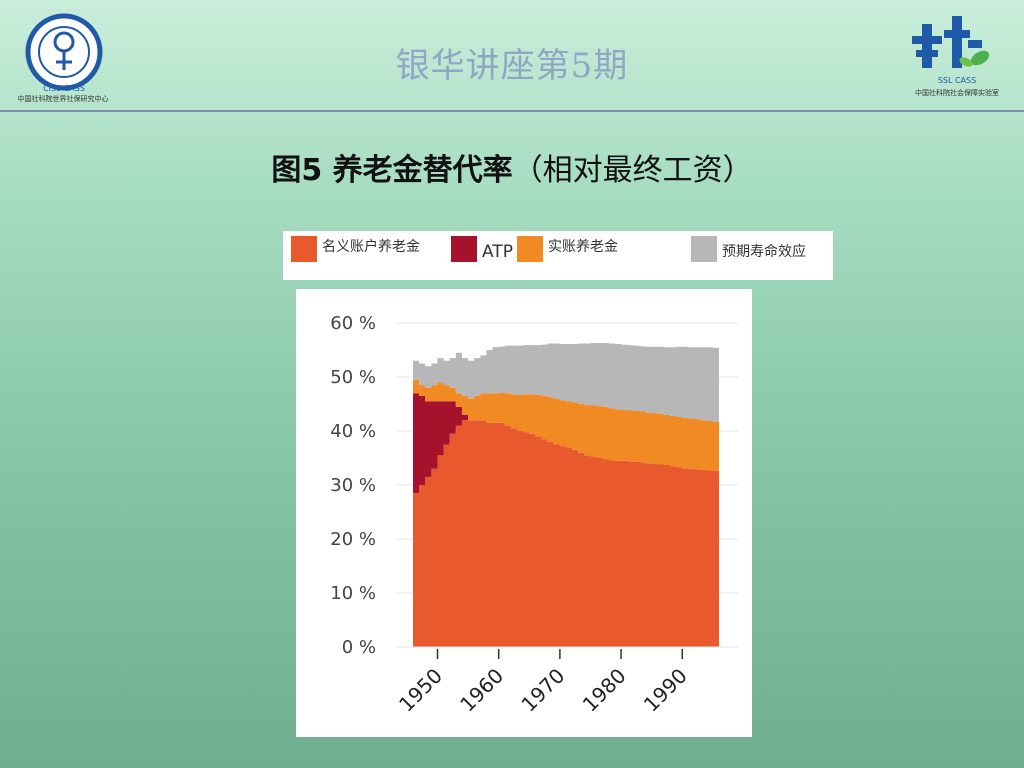 This screenshot has height=768, width=1024. I want to click on chart-legend: 名义账户养老金 ATP 实账养老金 预期寿命效应, so click(558, 255).